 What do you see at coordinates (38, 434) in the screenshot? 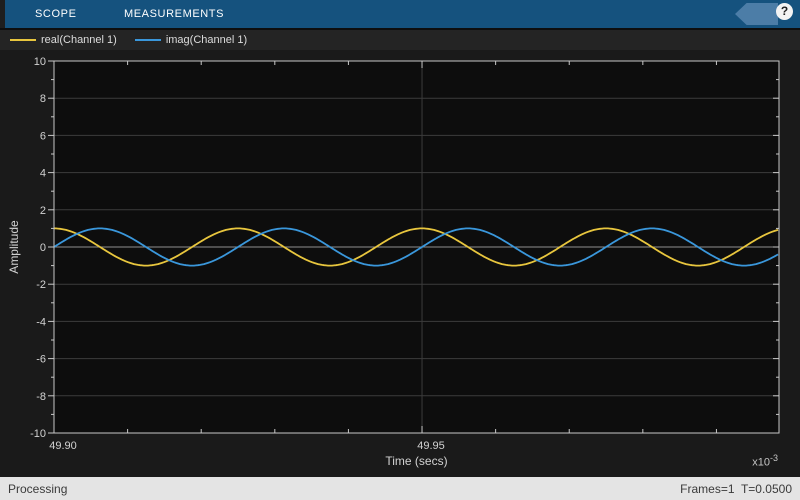
I see `svg-text: -10` at bounding box center [38, 434].